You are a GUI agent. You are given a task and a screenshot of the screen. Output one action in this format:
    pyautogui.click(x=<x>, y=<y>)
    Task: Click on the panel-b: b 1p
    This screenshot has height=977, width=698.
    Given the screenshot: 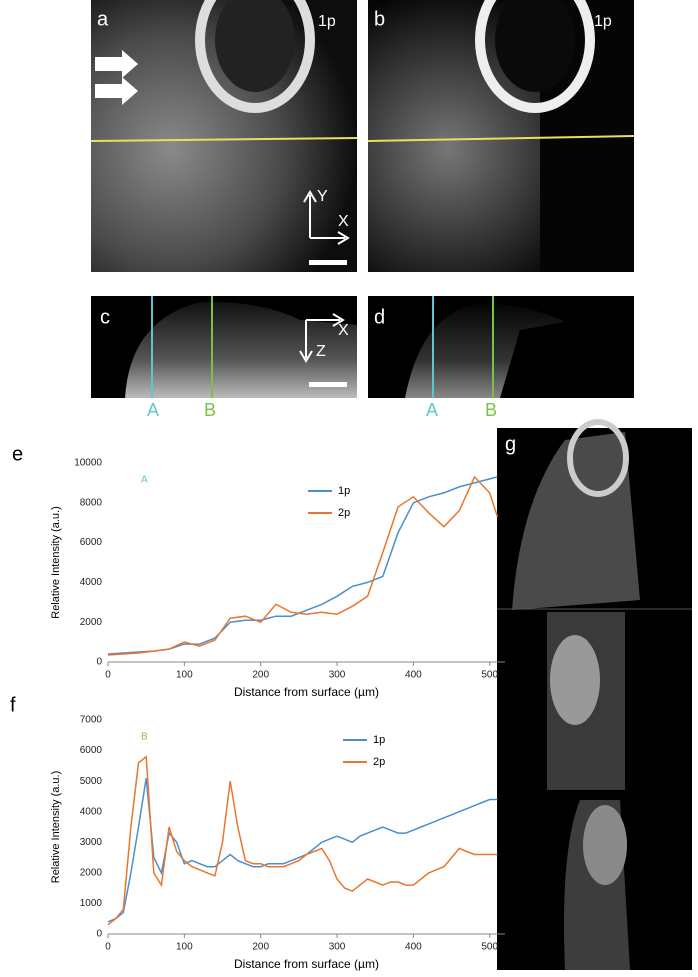 What is the action you would take?
    pyautogui.click(x=501, y=136)
    